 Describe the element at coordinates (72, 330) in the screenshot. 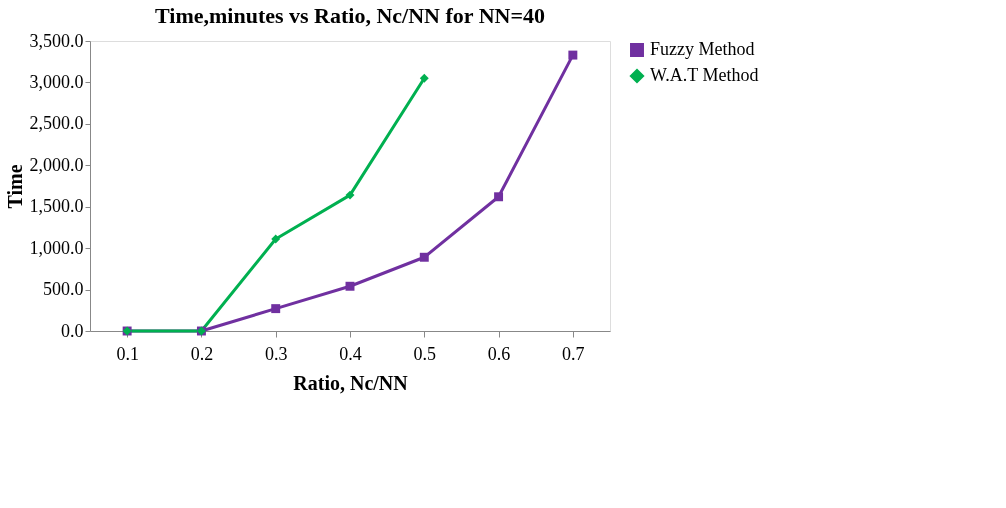

I see `y-tick-label: 0.0` at that location.